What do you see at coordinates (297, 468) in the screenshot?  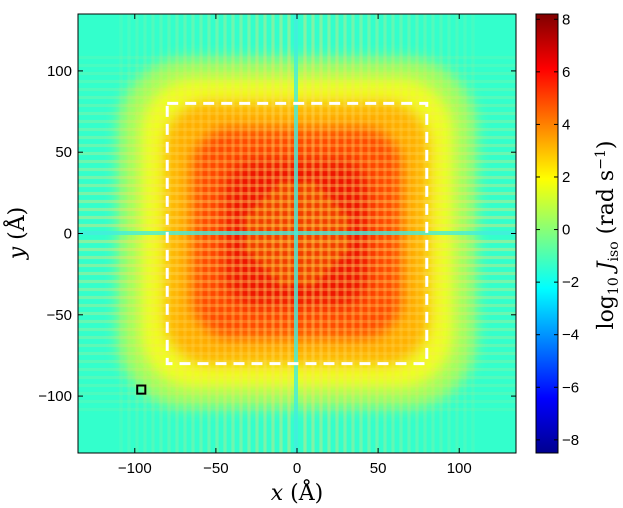 I see `x-tick-label: 0` at bounding box center [297, 468].